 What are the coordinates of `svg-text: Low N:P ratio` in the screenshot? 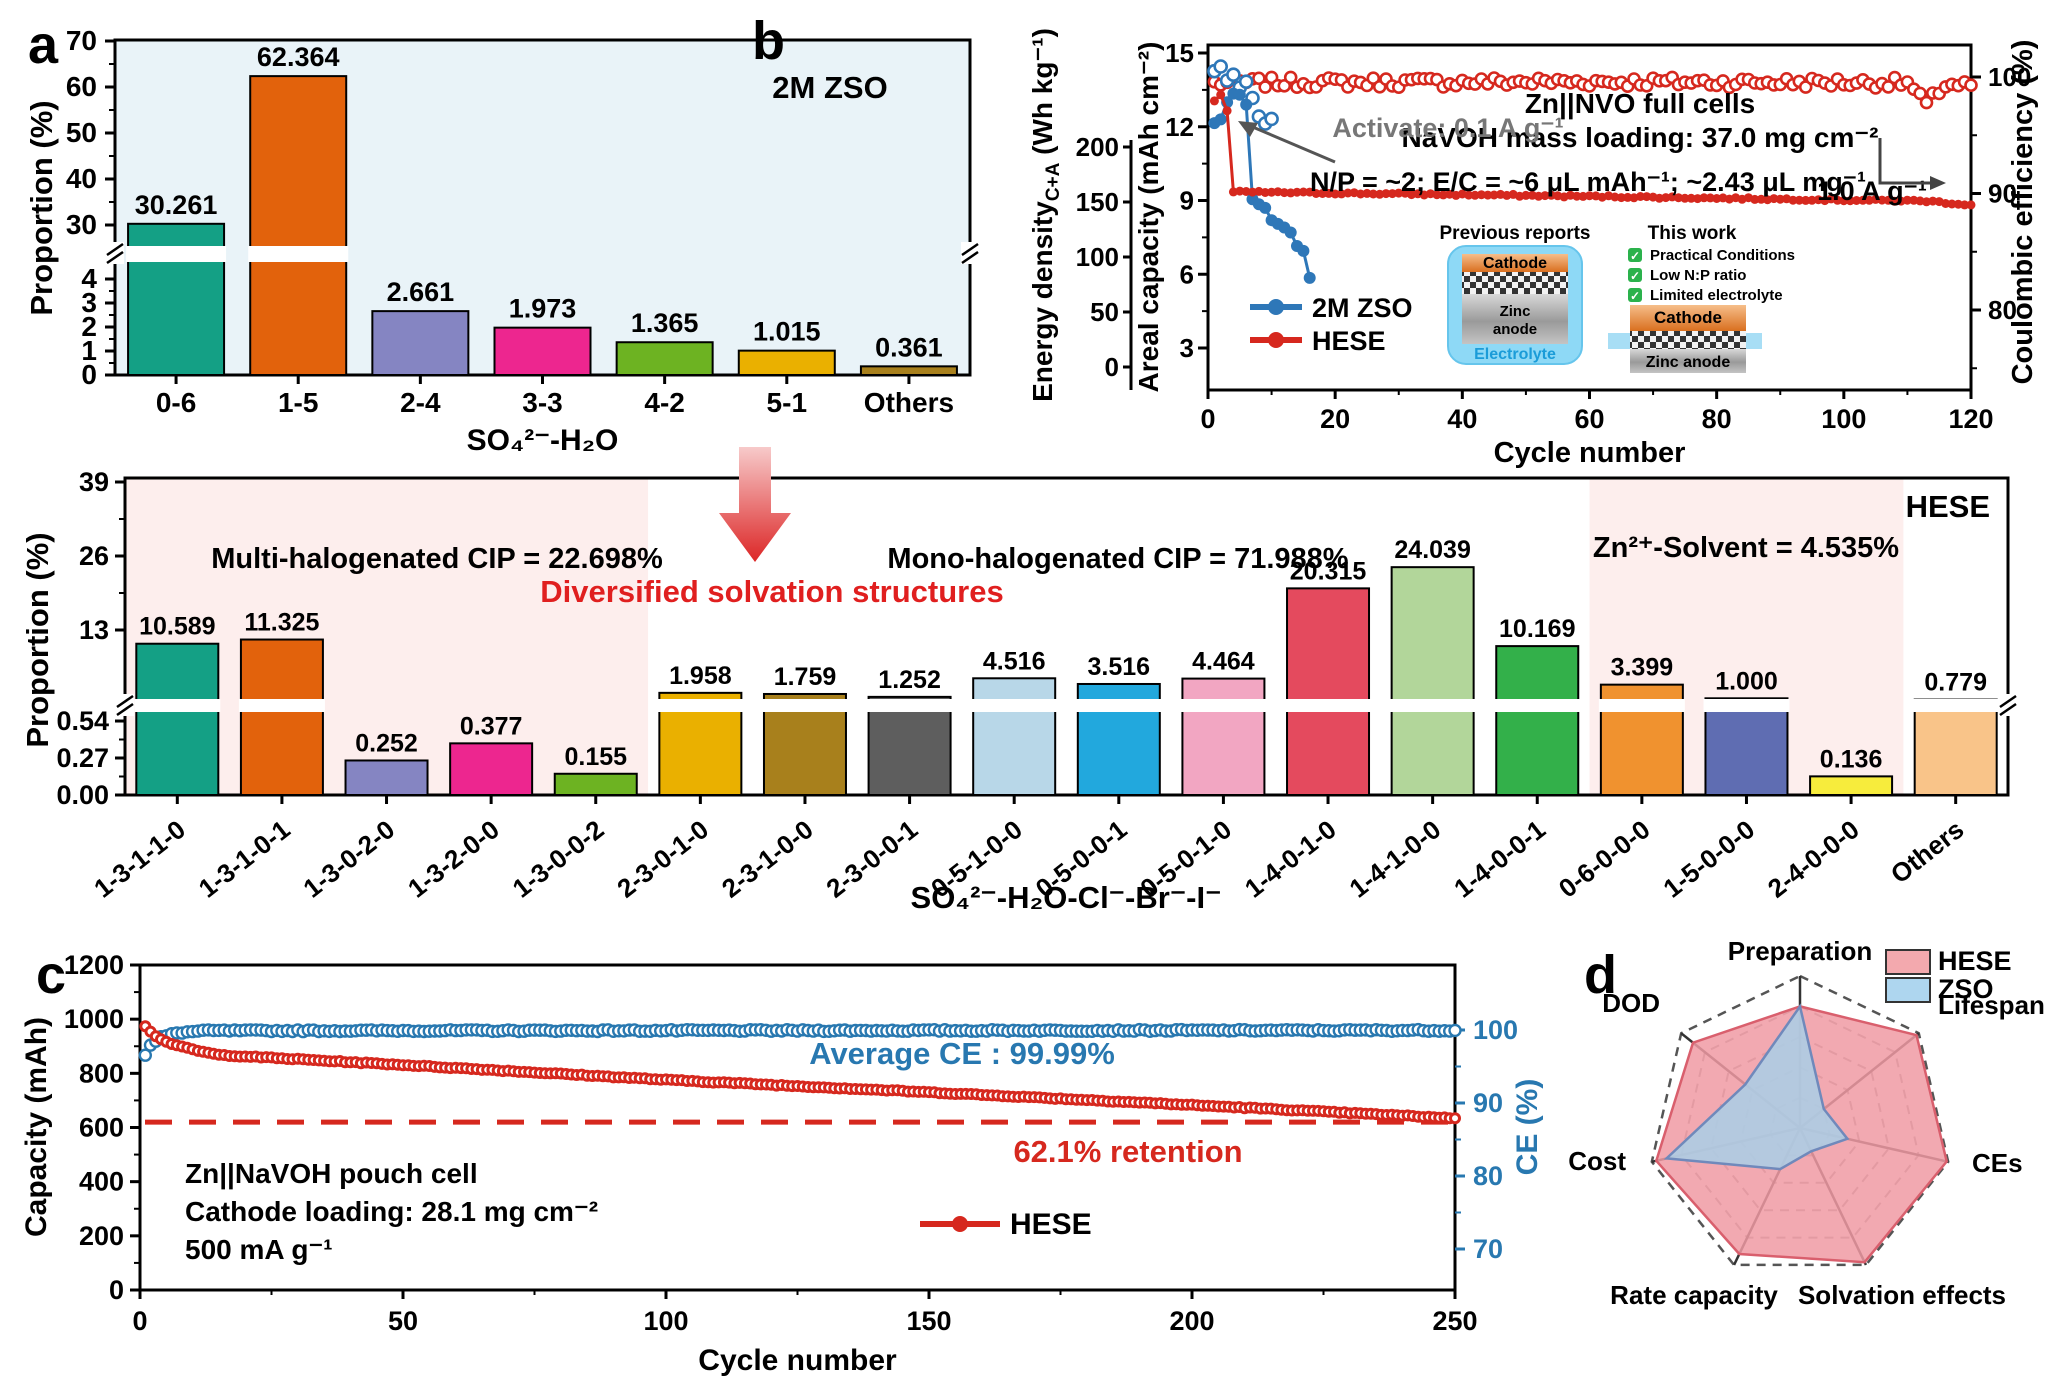 It's located at (1698, 275).